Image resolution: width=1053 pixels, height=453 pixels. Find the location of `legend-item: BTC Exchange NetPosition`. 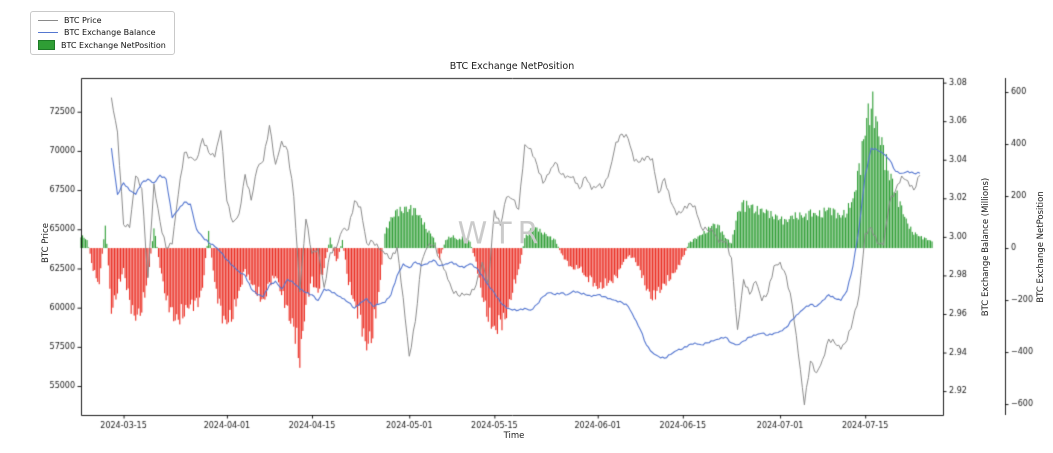

legend-item: BTC Exchange NetPosition is located at coordinates (102, 45).